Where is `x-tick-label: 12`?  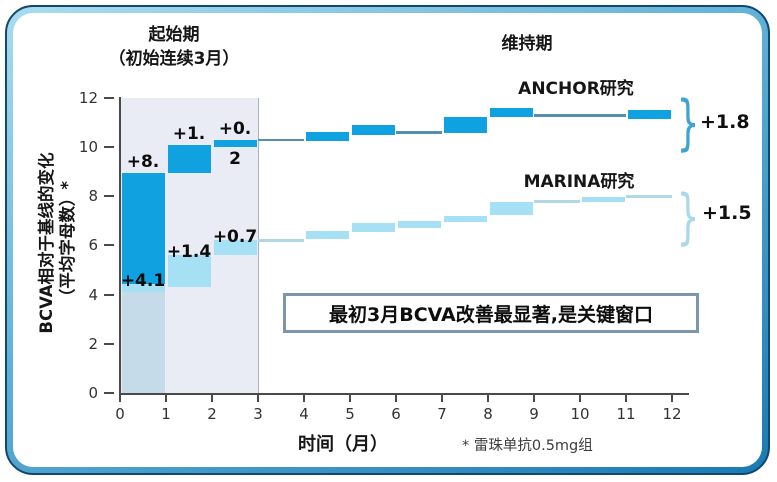
x-tick-label: 12 is located at coordinates (672, 414).